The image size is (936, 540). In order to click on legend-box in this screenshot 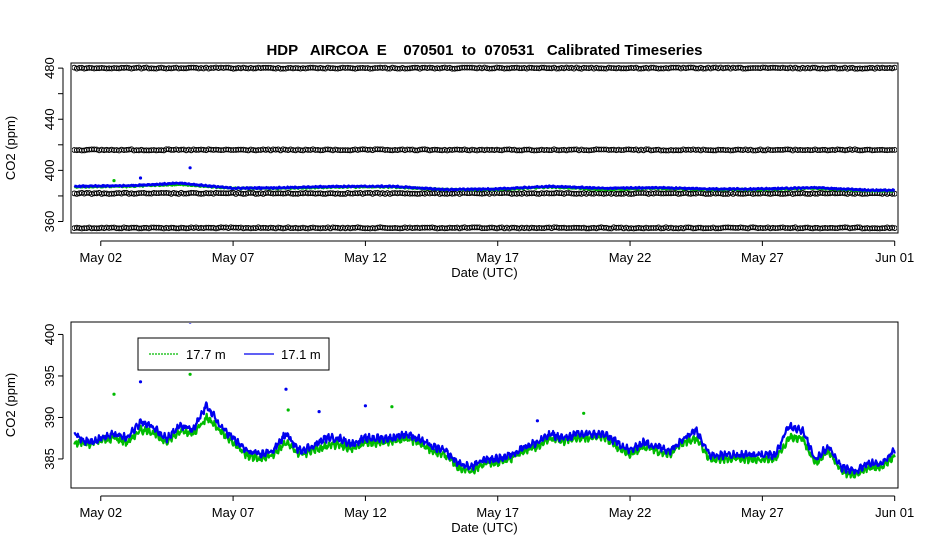, I will do `click(233, 354)`.